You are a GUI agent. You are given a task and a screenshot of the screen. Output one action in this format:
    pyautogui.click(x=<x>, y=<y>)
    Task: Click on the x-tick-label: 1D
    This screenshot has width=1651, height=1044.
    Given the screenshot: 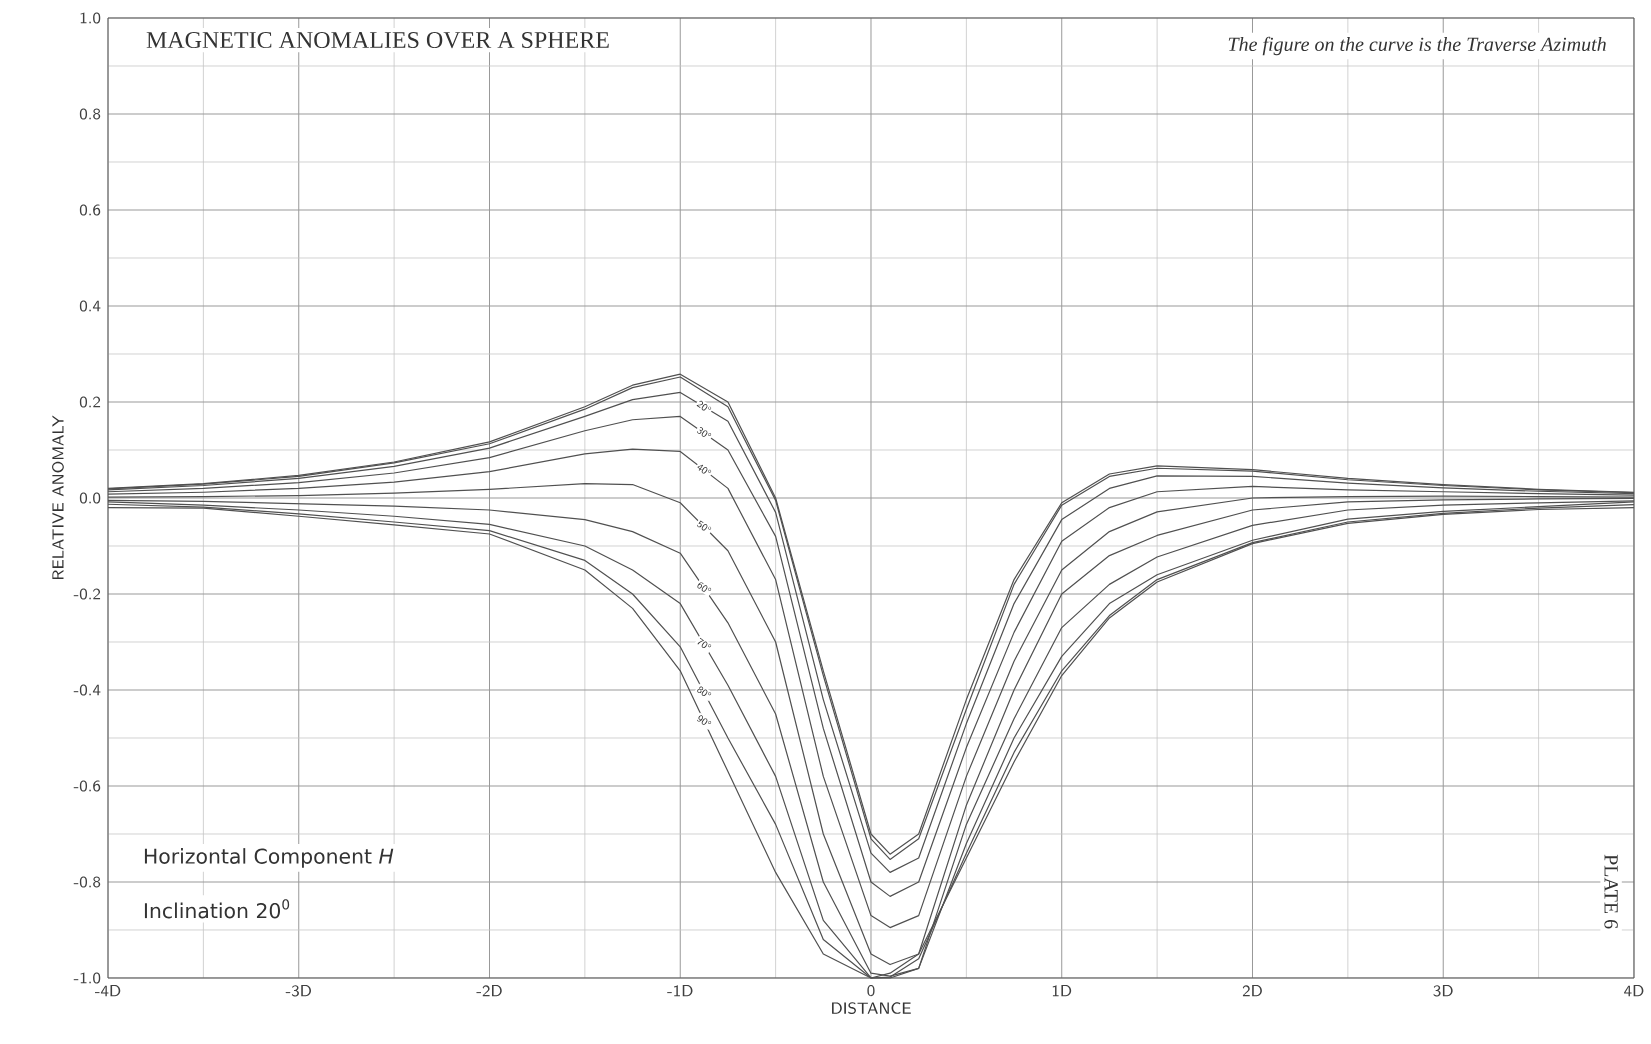 What is the action you would take?
    pyautogui.click(x=1062, y=991)
    